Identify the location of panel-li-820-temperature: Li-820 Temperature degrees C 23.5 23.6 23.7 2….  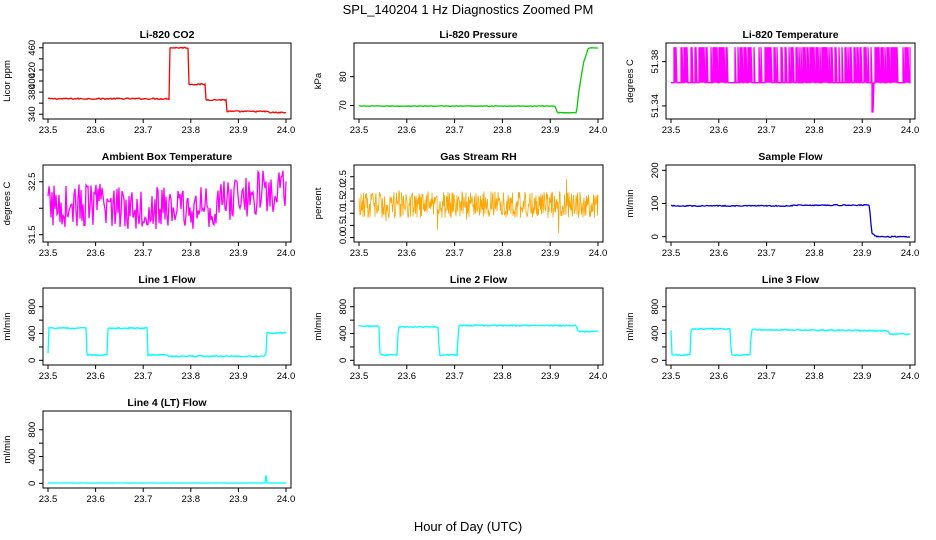
(772, 82).